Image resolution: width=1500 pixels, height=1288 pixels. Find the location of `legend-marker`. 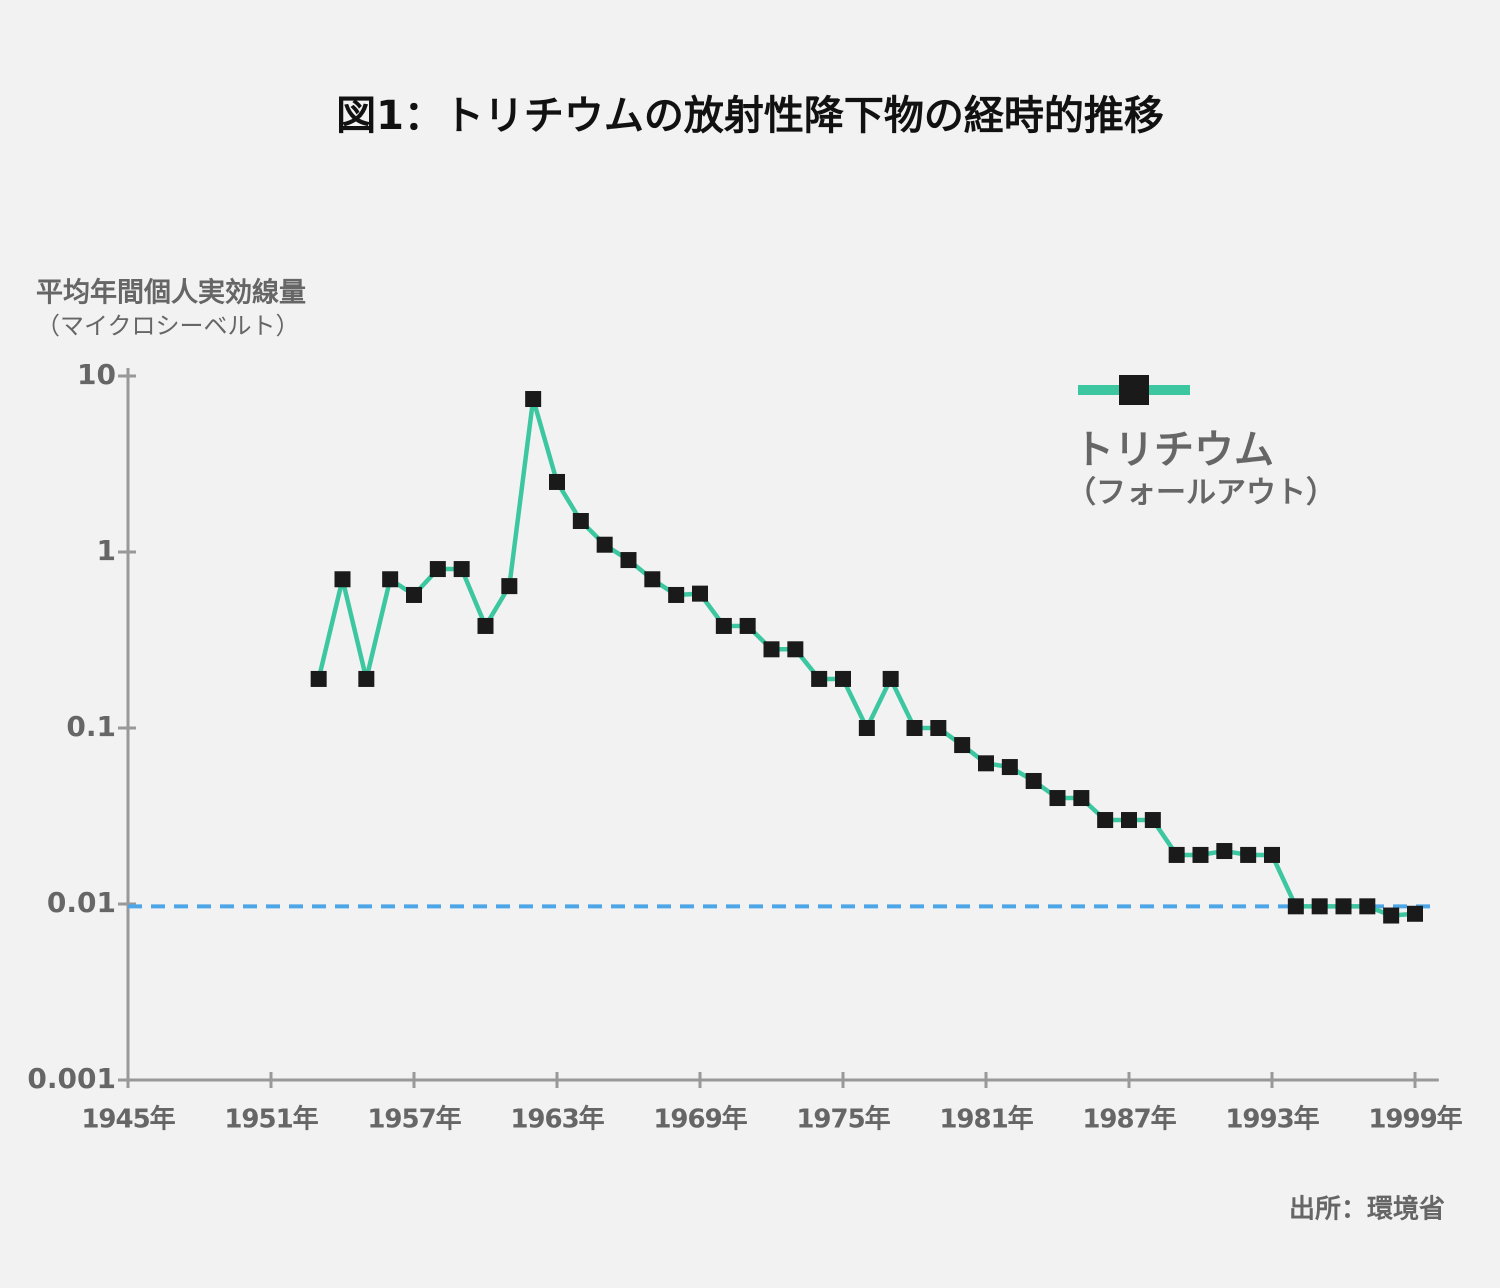

legend-marker is located at coordinates (1134, 390).